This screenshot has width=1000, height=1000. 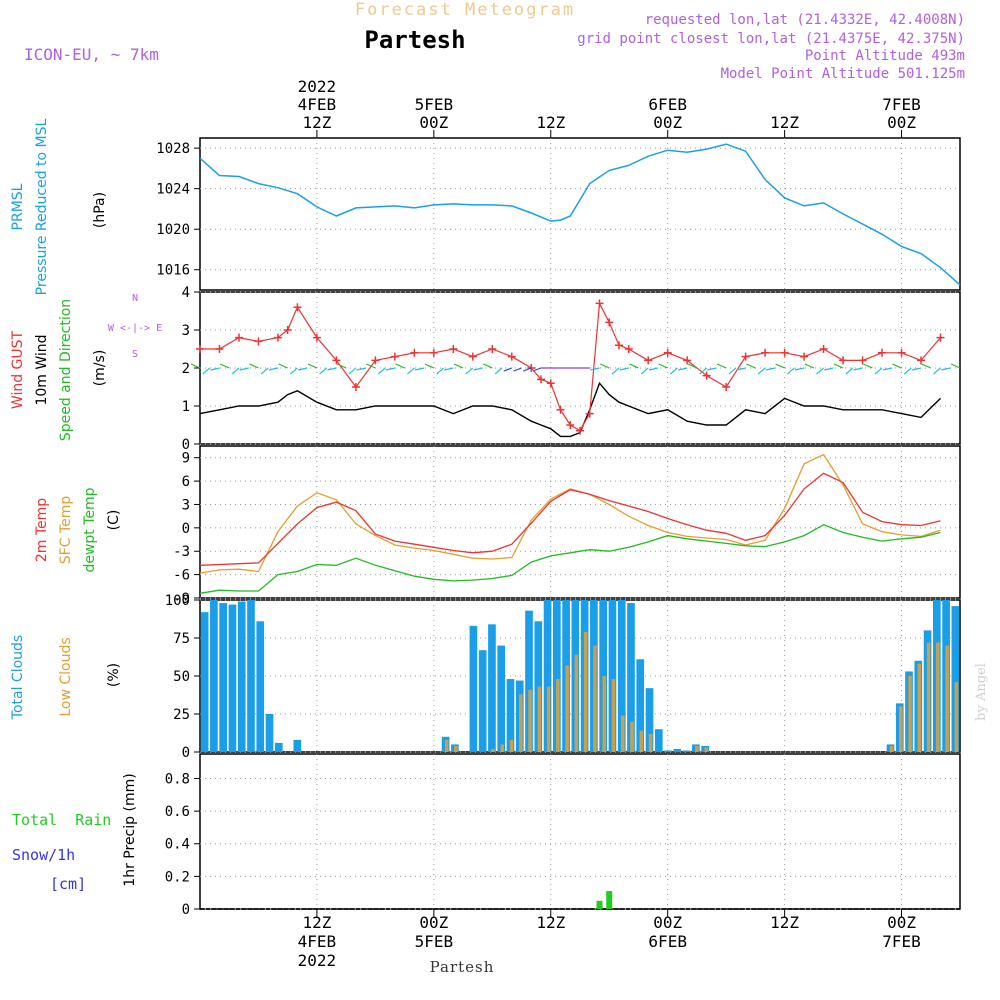 I want to click on model-altitude: Model Point Altitude 501.125m, so click(x=843, y=74).